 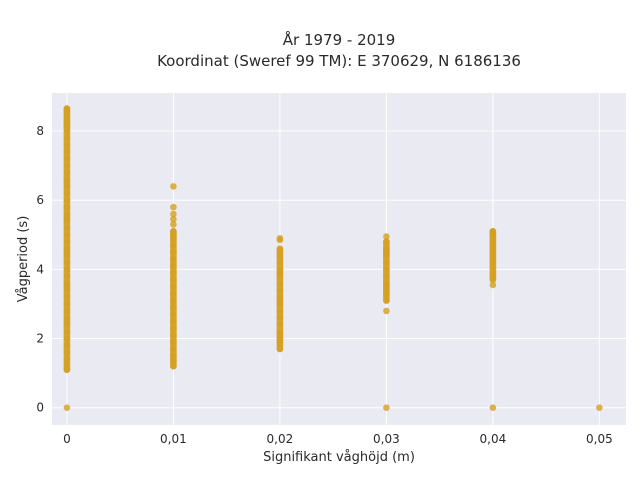 I want to click on chart-title: År 1979 - 2019, so click(x=339, y=39).